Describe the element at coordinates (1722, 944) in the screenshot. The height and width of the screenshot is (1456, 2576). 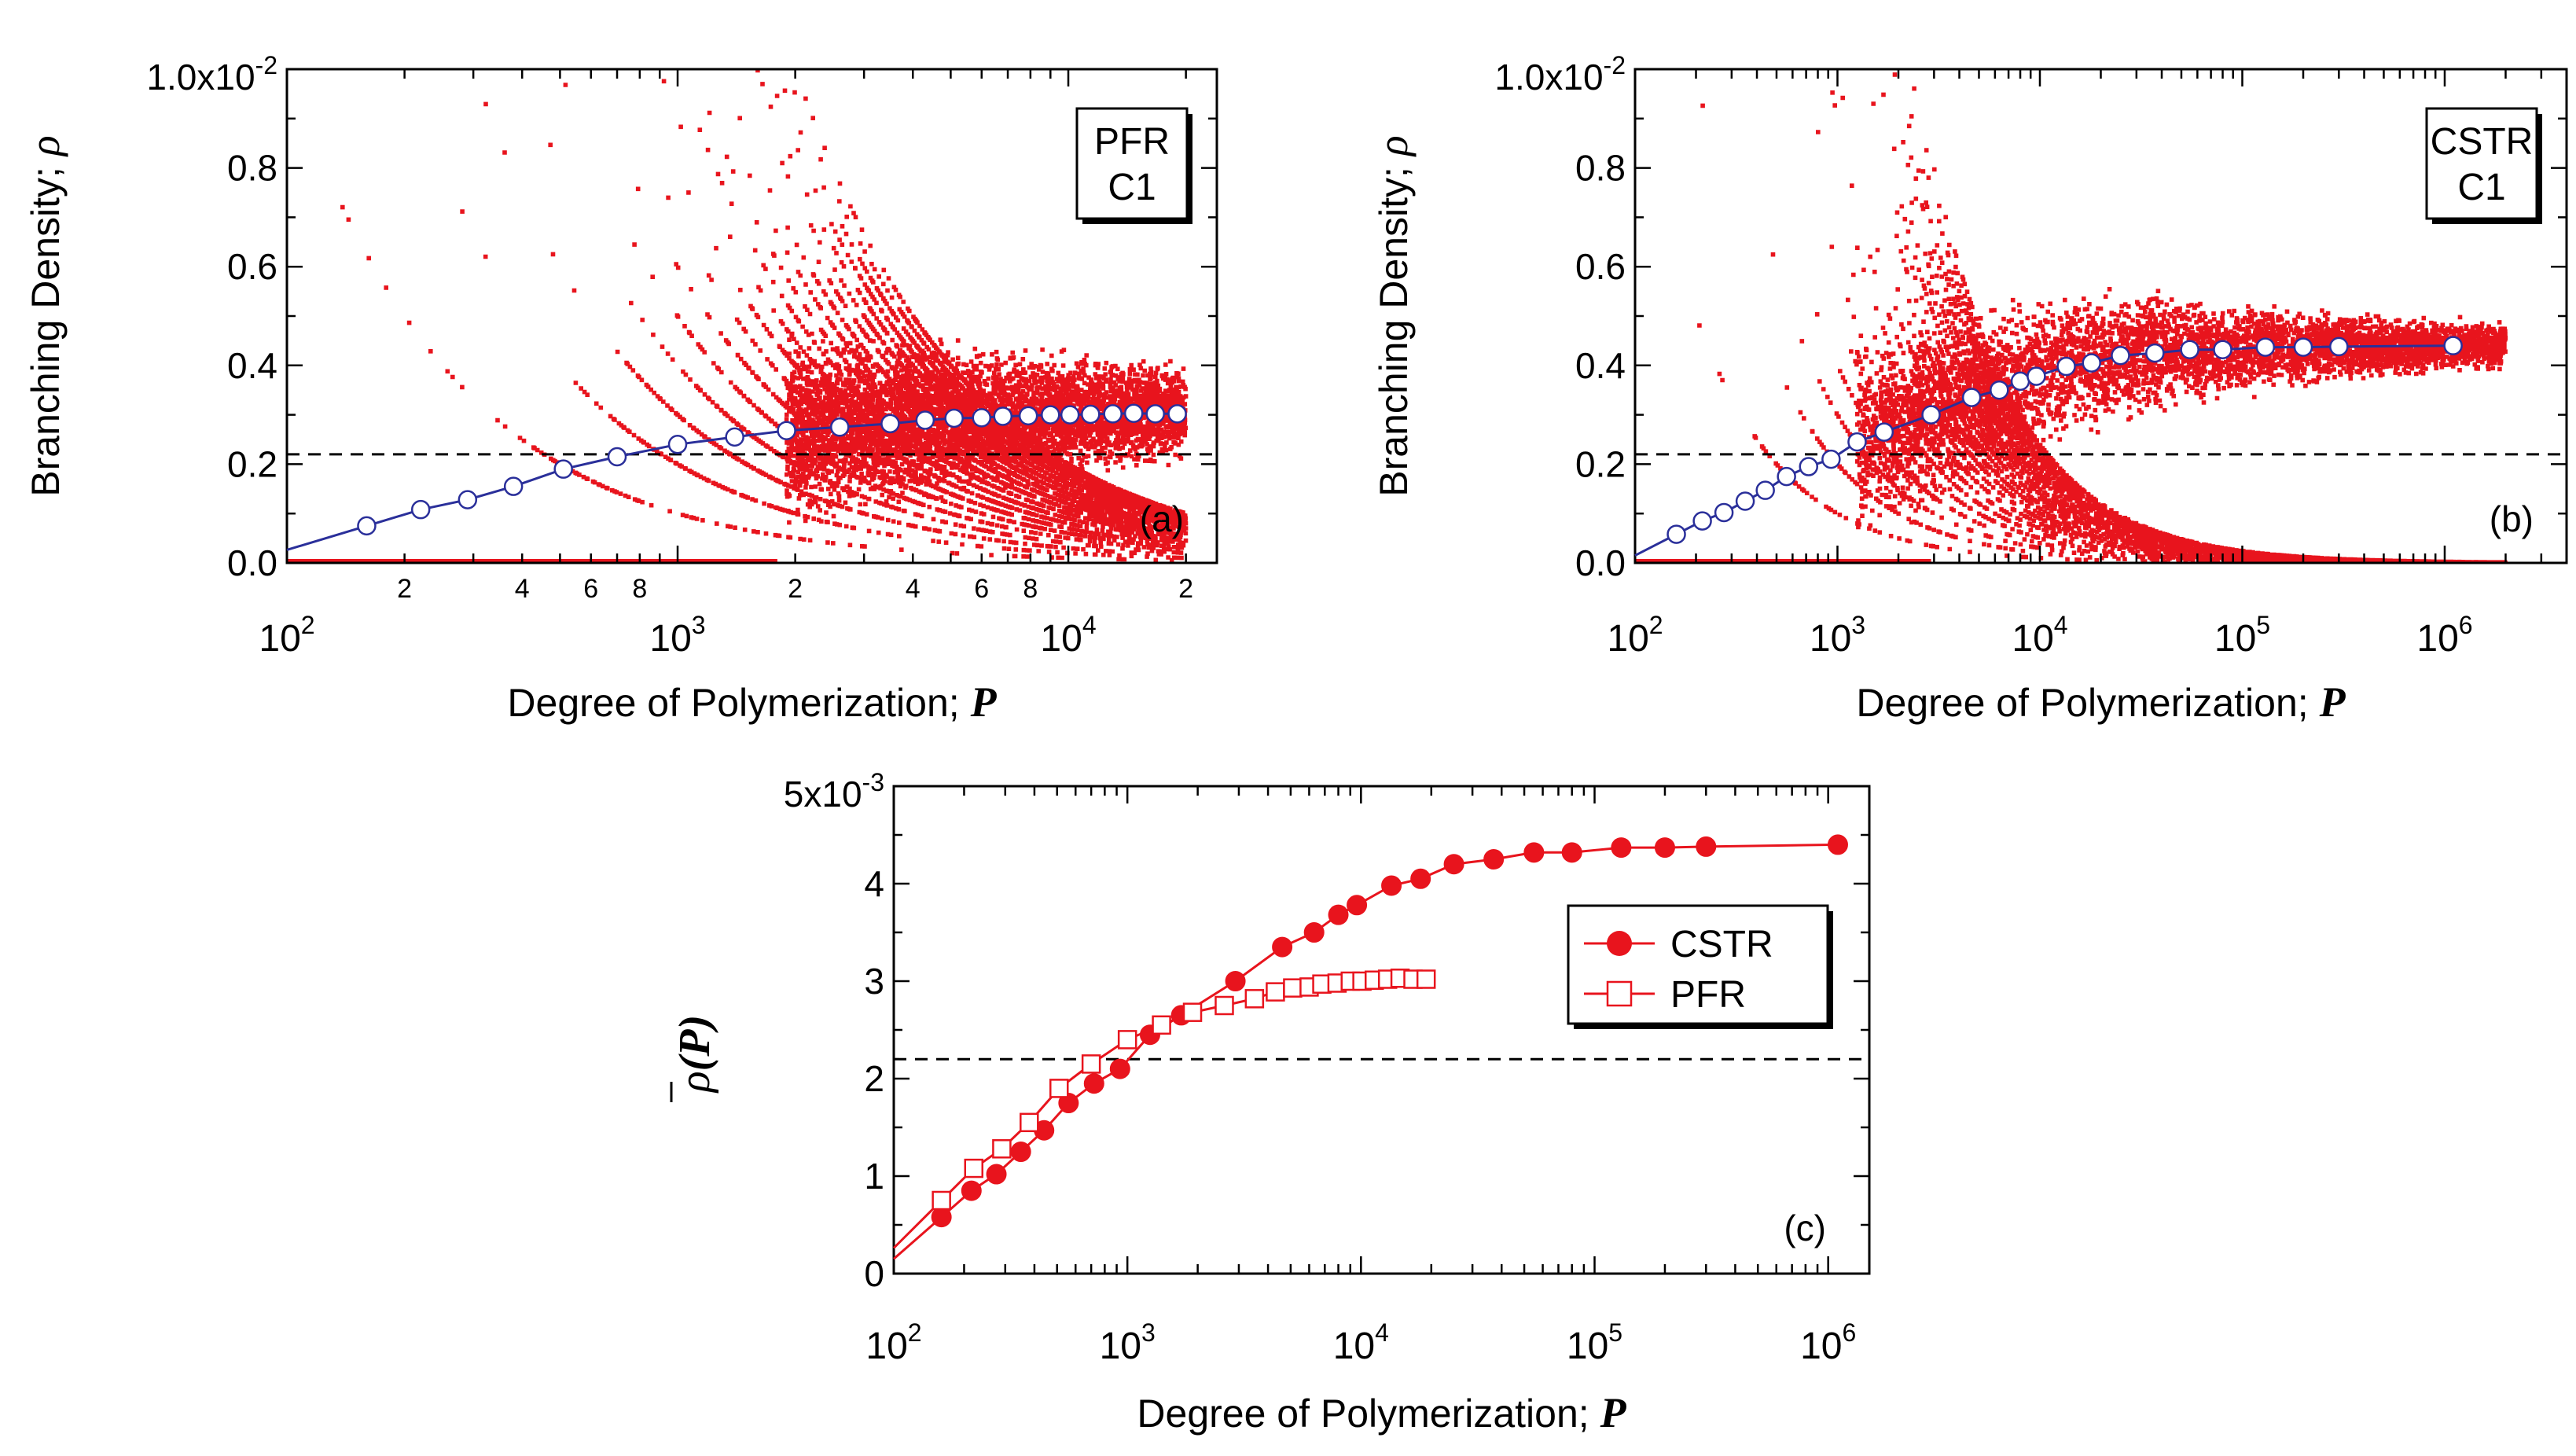
I see `legend-label-cstr: CSTR` at that location.